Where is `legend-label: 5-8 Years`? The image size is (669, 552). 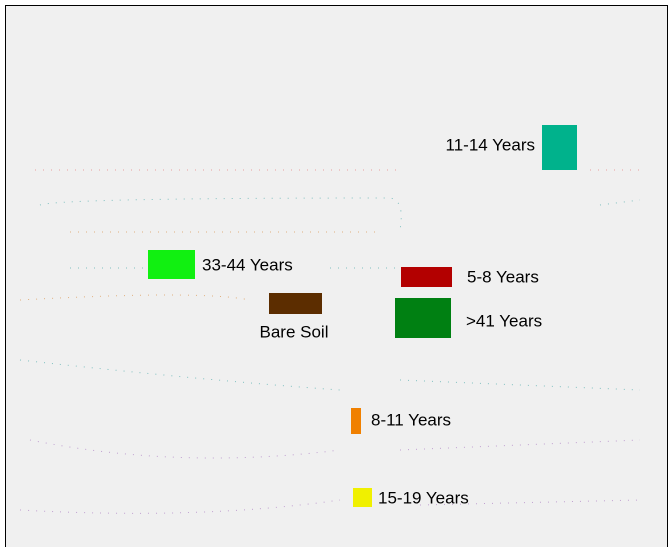 legend-label: 5-8 Years is located at coordinates (503, 276).